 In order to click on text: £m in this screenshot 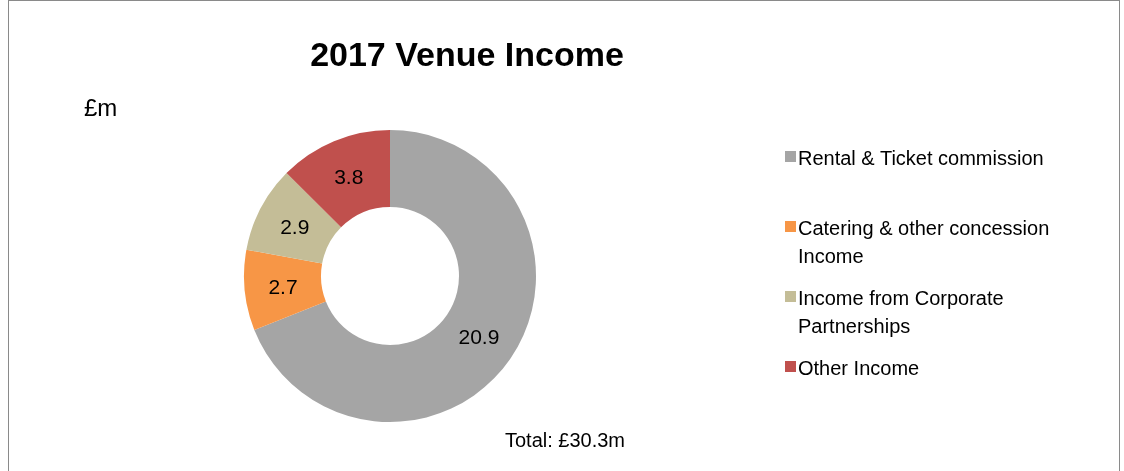, I will do `click(101, 107)`.